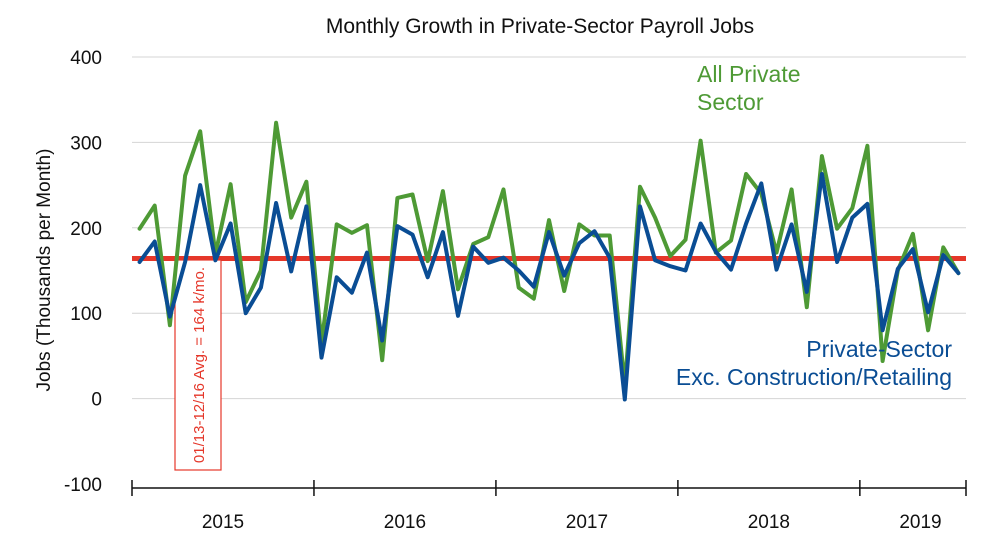 This screenshot has height=544, width=1000. I want to click on y-tick-label: 300, so click(86, 143).